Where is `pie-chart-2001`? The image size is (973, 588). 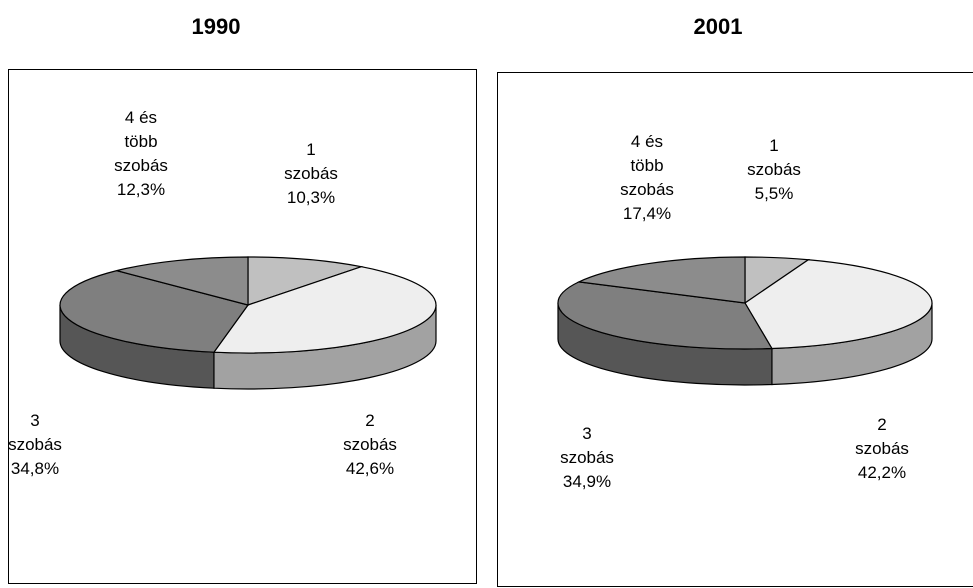 pie-chart-2001 is located at coordinates (745, 321).